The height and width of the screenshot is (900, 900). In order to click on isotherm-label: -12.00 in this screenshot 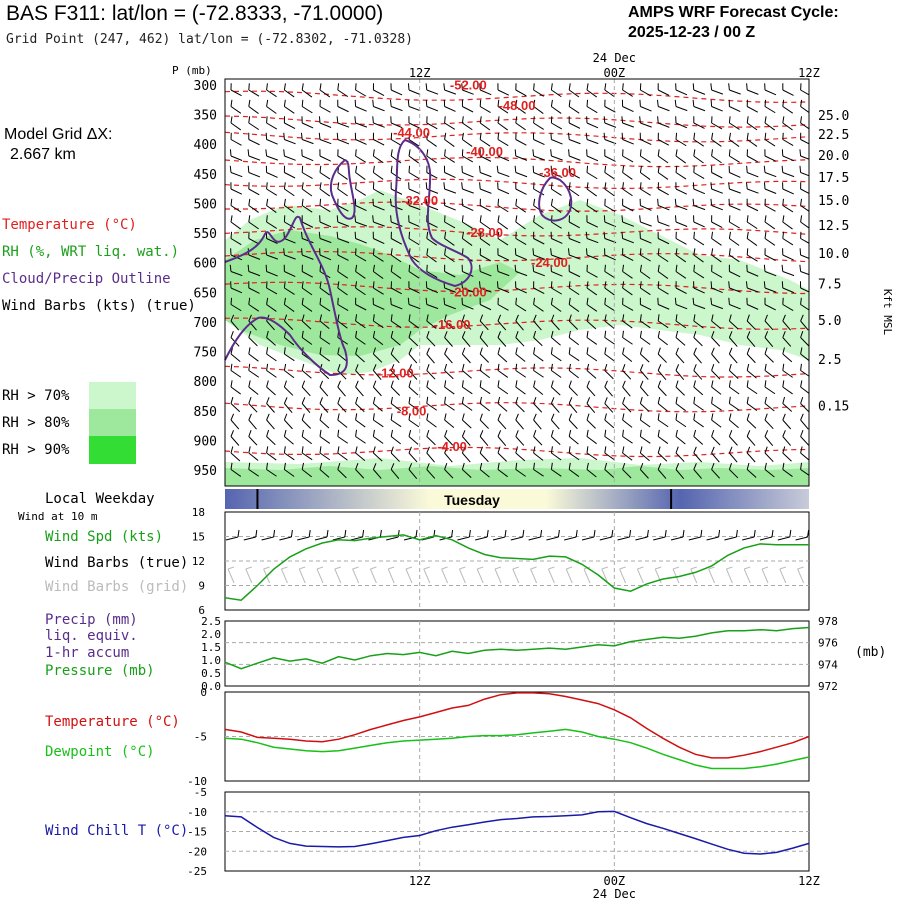, I will do `click(395, 373)`.